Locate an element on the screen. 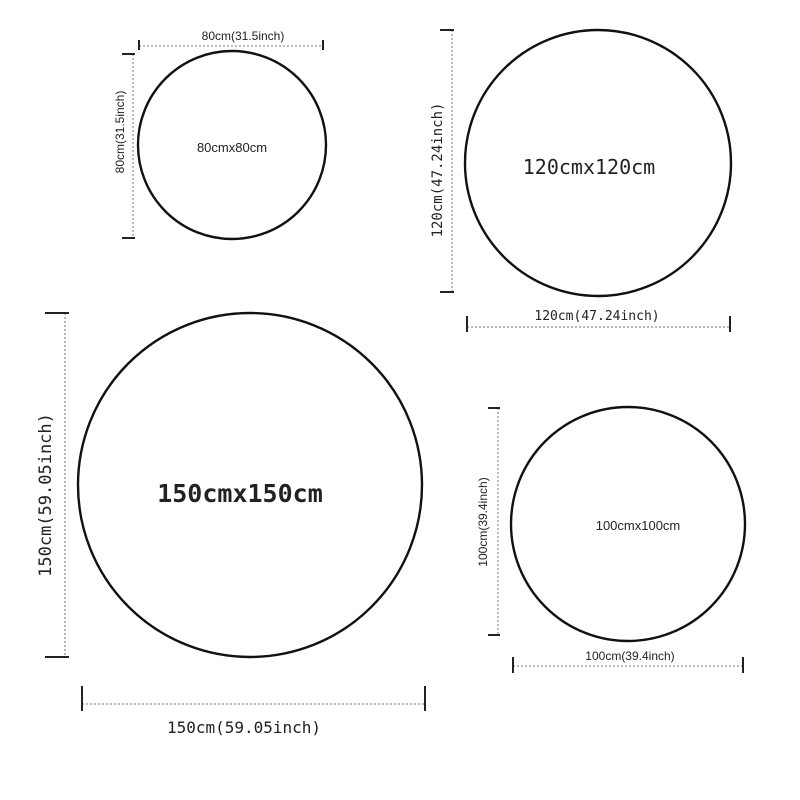  height-label-100cm: 100cm(39.4inch) is located at coordinates (483, 521).